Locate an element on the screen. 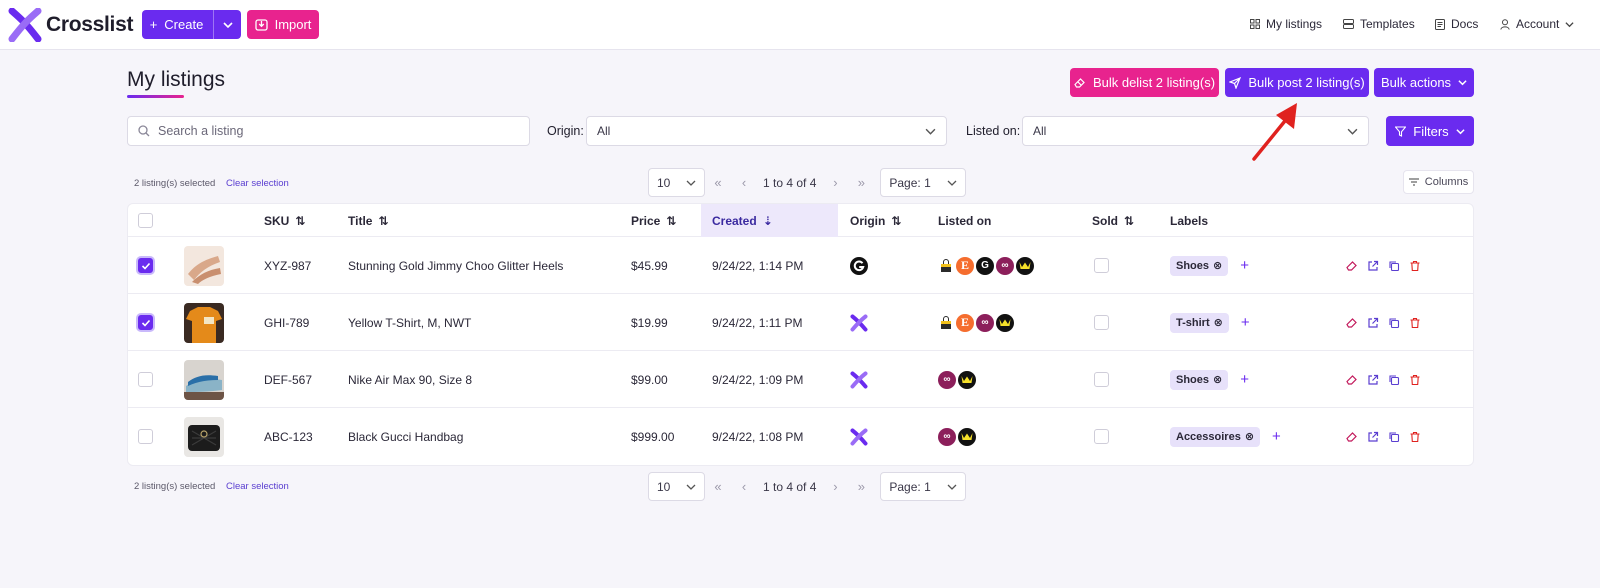  header-sold: Sold ⇅ is located at coordinates (1113, 220).